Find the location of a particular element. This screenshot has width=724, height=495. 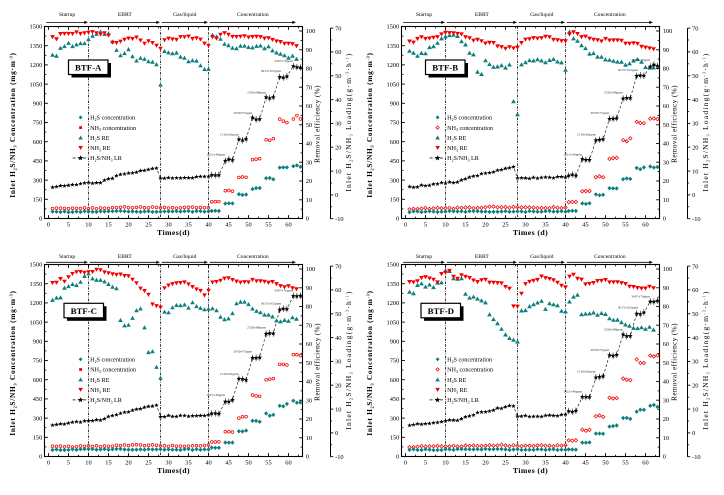

svg-text: EBRT is located at coordinates (125, 257).